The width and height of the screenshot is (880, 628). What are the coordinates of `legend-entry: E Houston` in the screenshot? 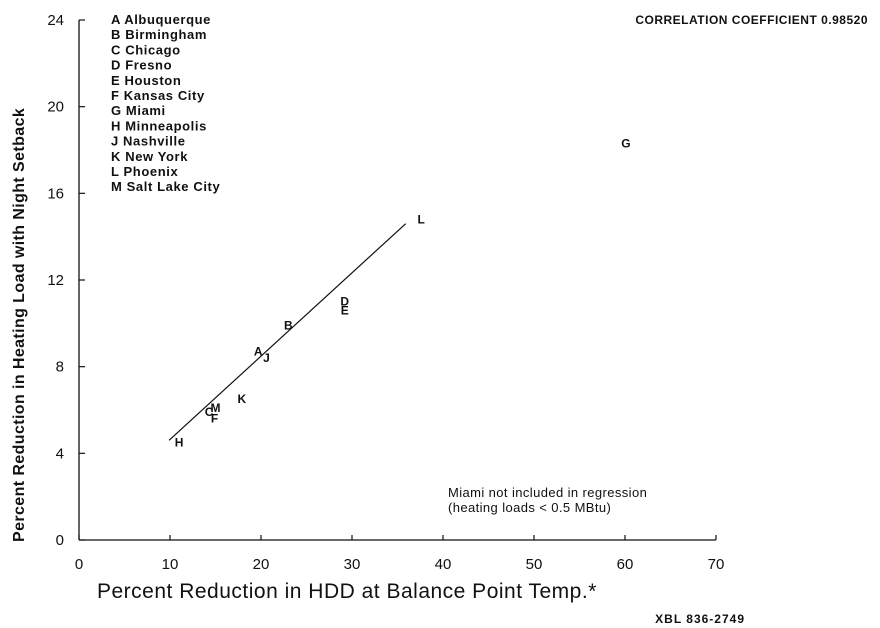 It's located at (146, 80).